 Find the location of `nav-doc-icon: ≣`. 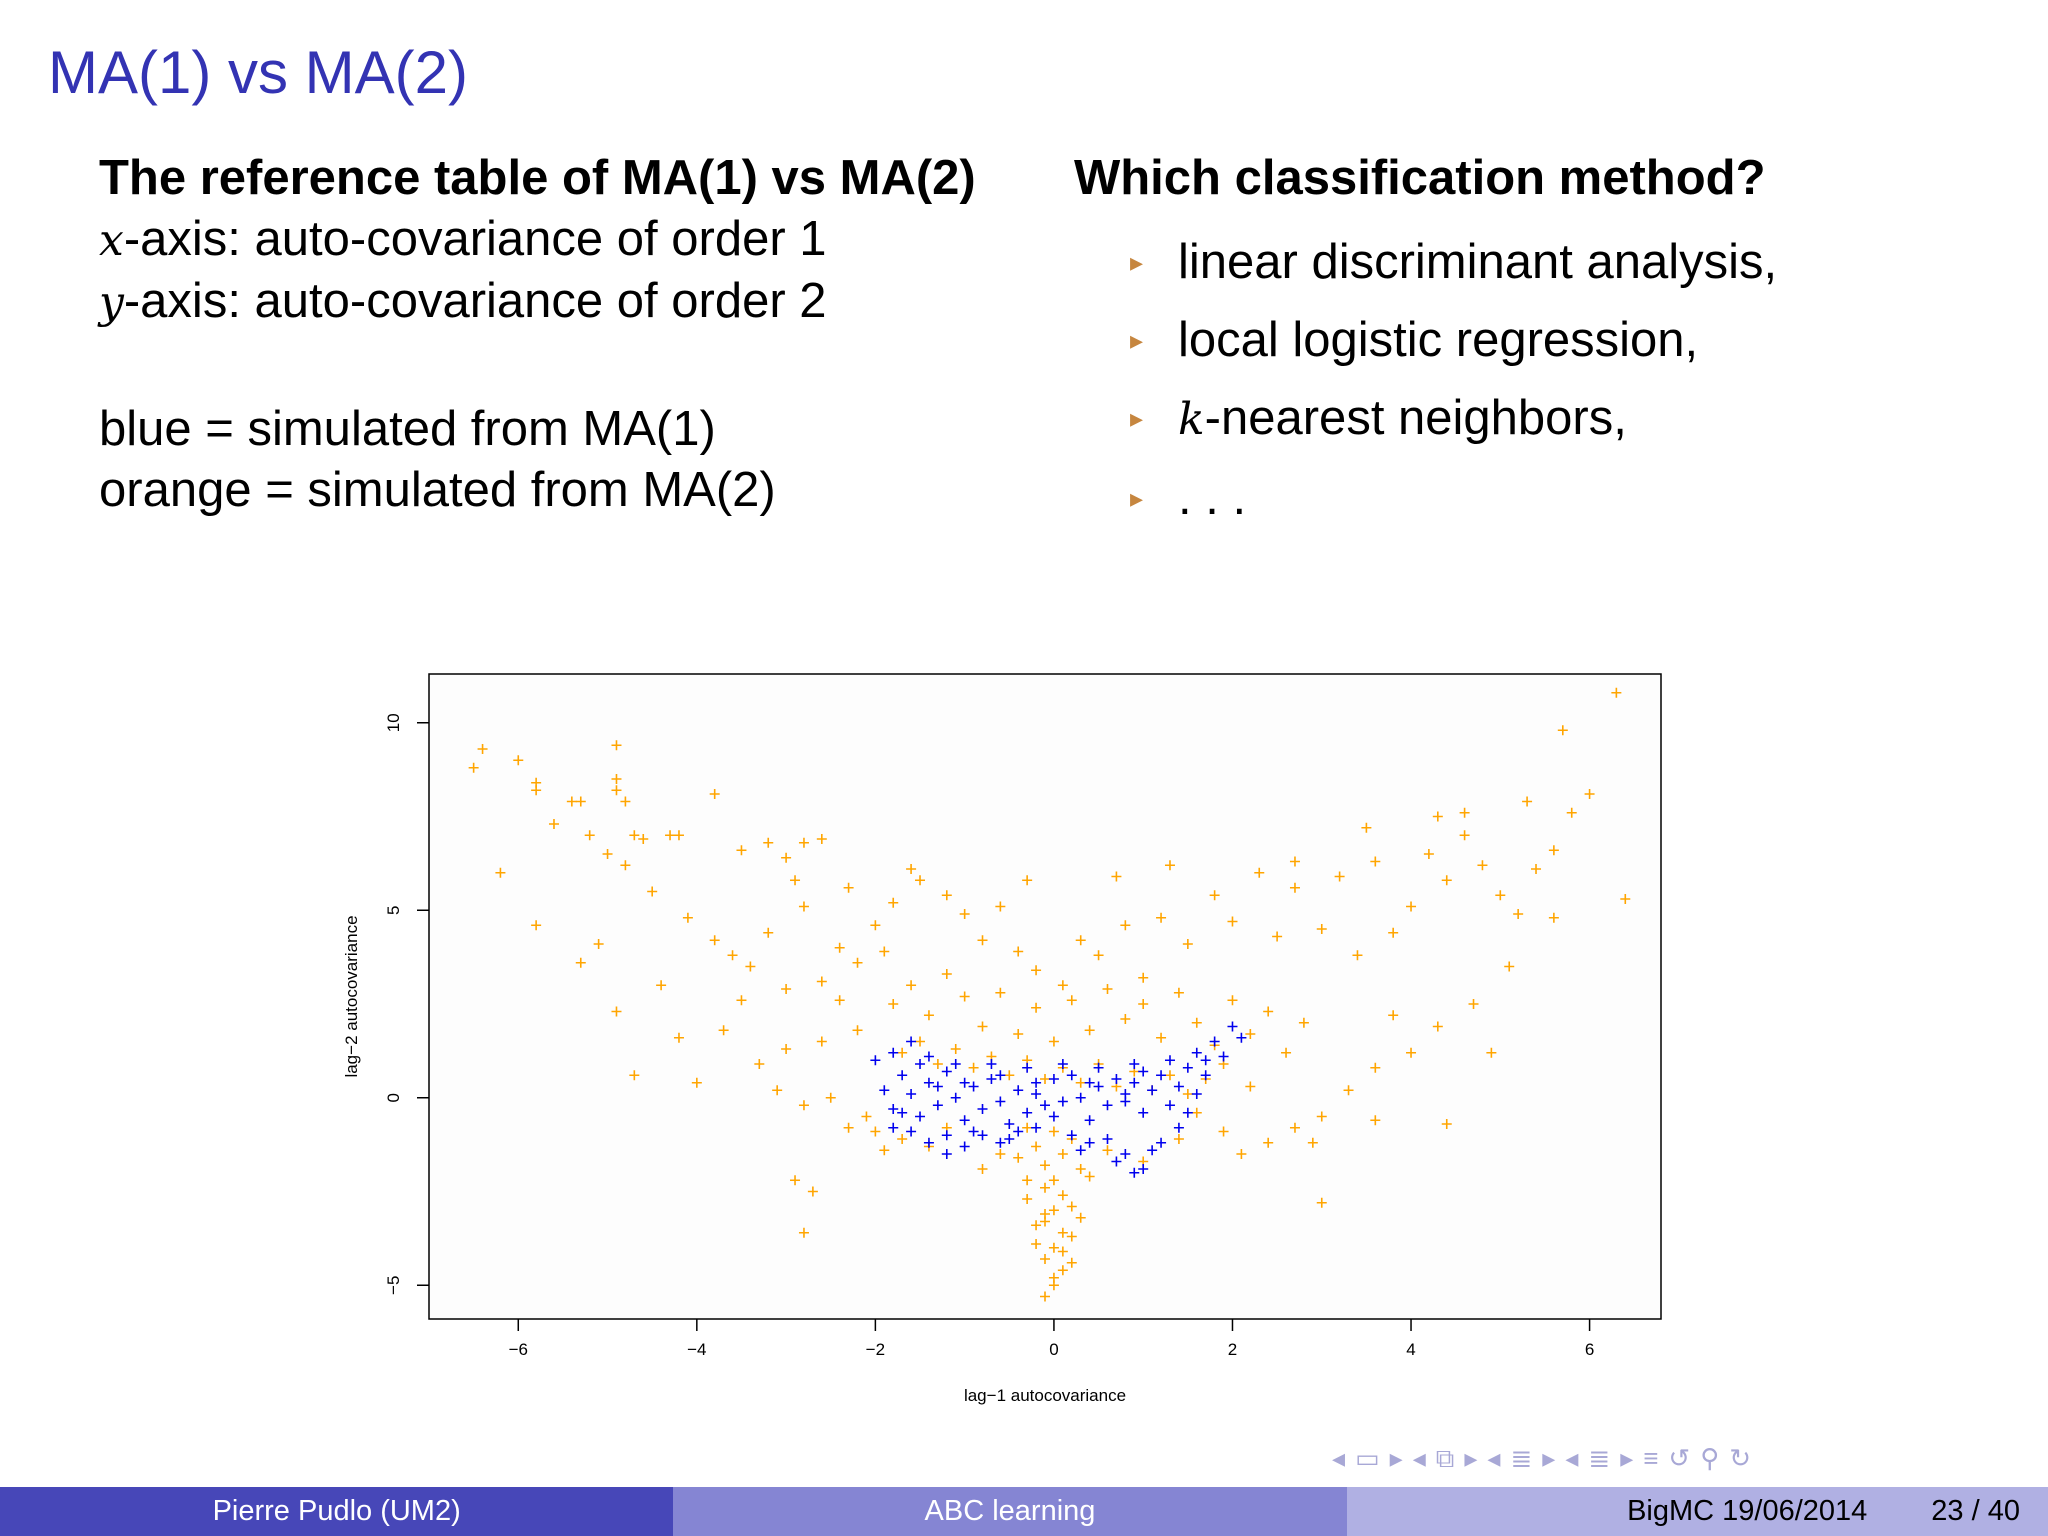

nav-doc-icon: ≣ is located at coordinates (1599, 1458).